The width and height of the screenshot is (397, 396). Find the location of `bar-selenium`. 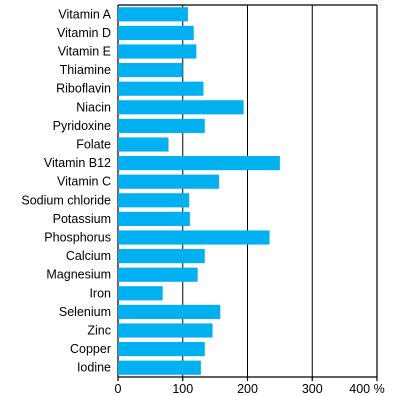

bar-selenium is located at coordinates (169, 311).